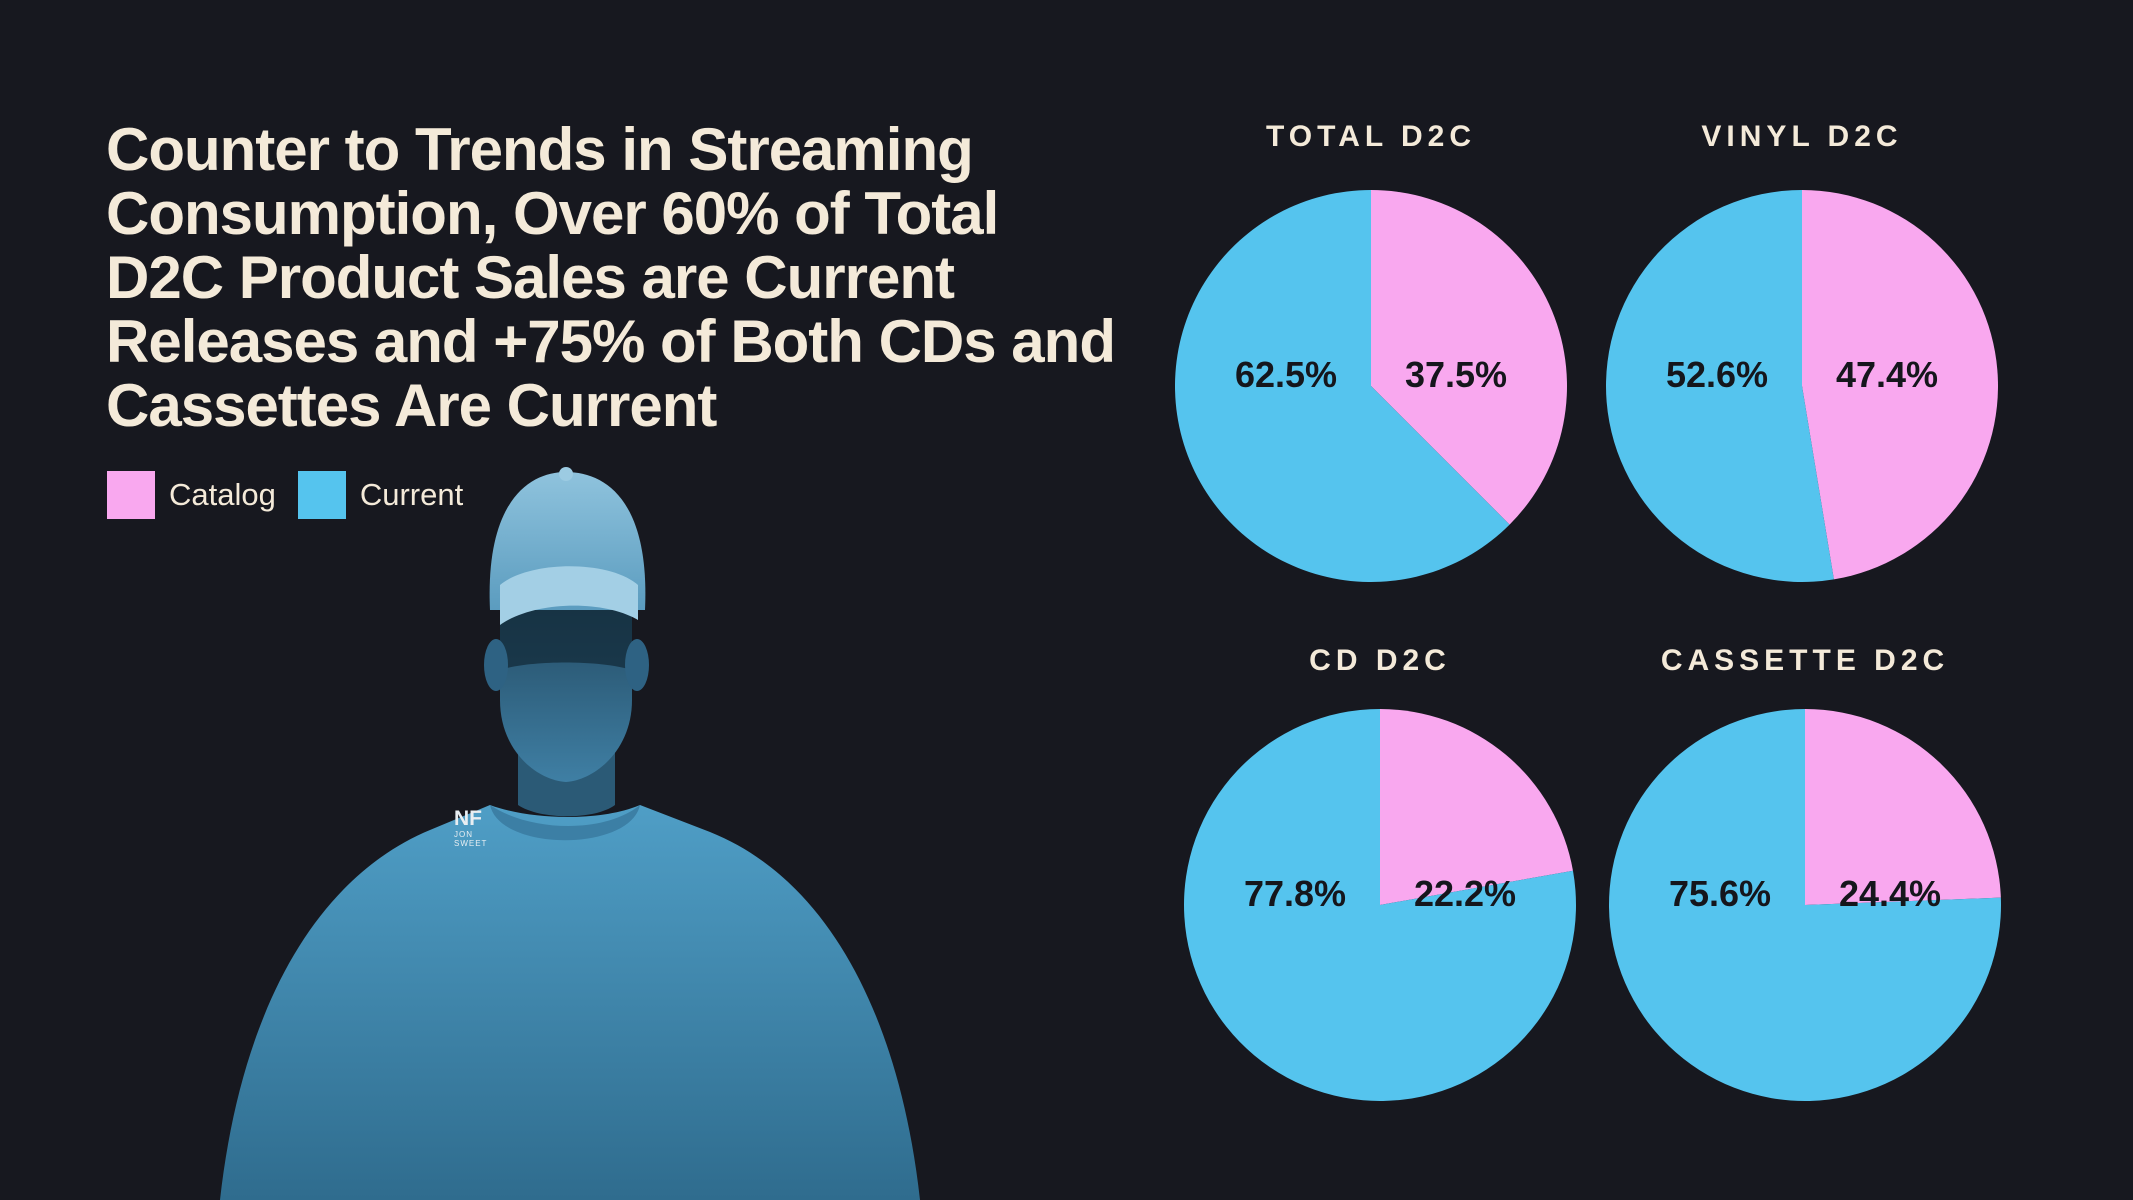 The width and height of the screenshot is (2133, 1200). What do you see at coordinates (1887, 374) in the screenshot?
I see `pie-label-vinyl-d2c-catalog: 47.4%` at bounding box center [1887, 374].